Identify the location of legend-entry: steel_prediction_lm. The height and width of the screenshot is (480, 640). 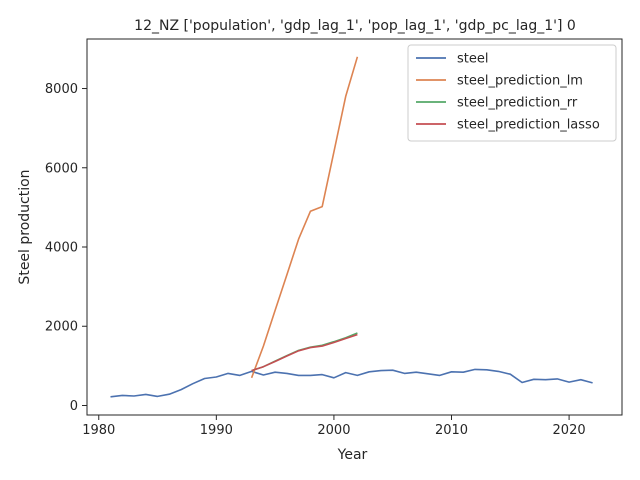
(520, 81).